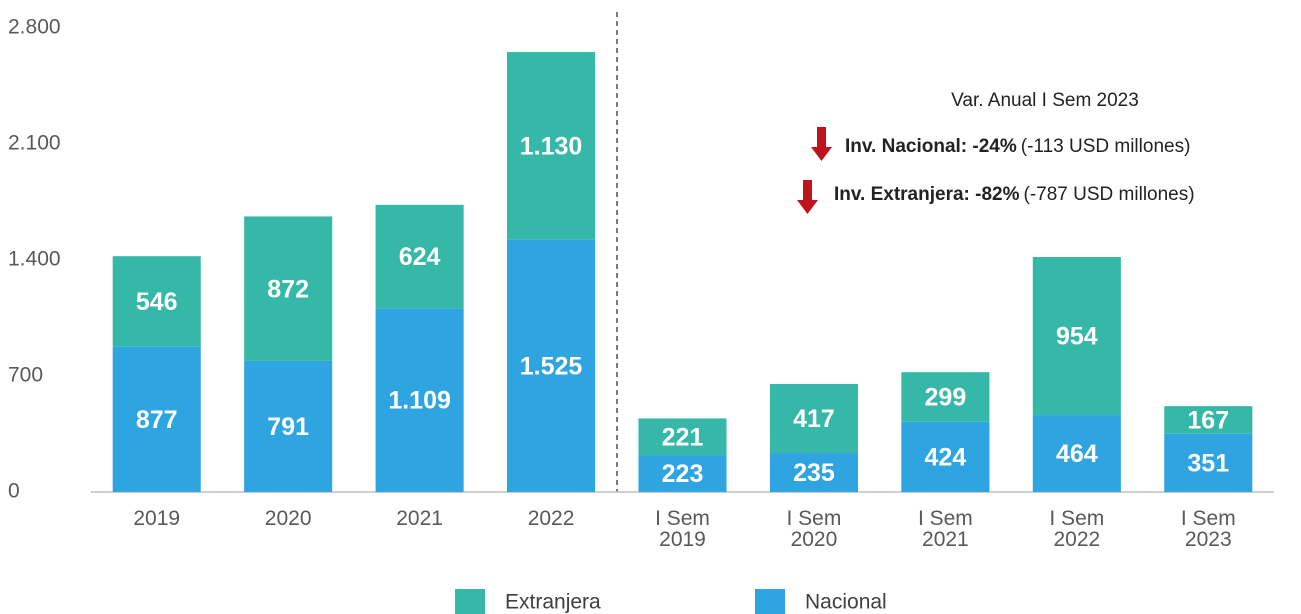 Image resolution: width=1301 pixels, height=614 pixels. I want to click on y-tick-label: 2.800, so click(34, 27).